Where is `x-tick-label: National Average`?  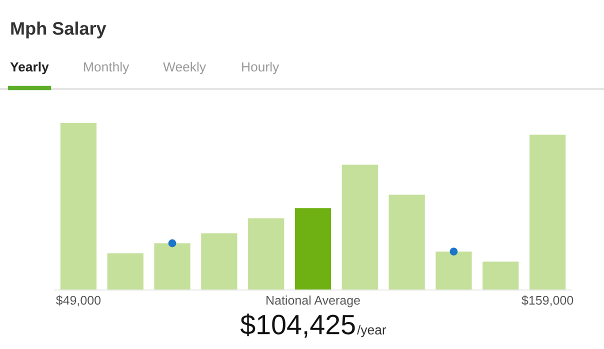 x-tick-label: National Average is located at coordinates (313, 302).